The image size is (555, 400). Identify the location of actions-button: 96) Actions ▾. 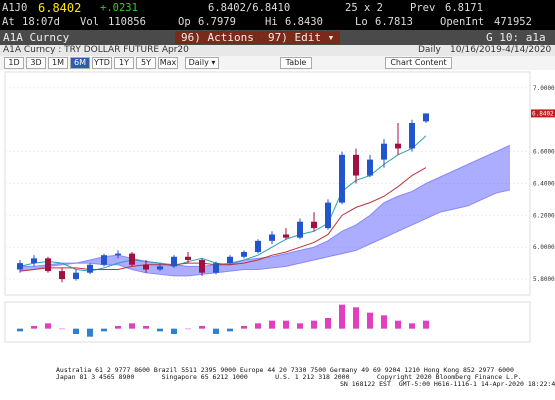
(224, 37).